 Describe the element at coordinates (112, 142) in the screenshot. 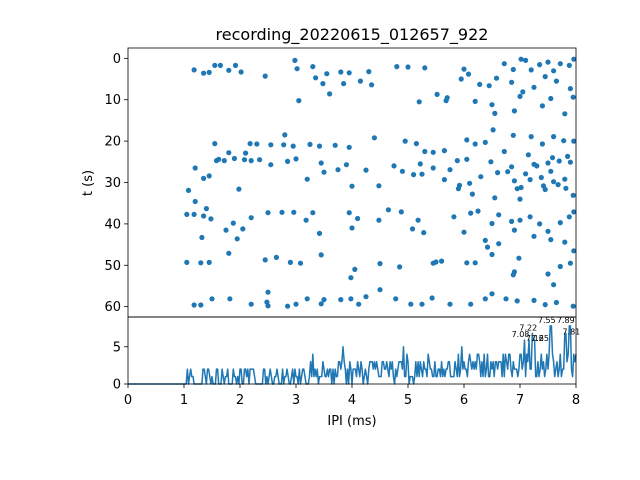

I see `y-tick-label: 20` at that location.